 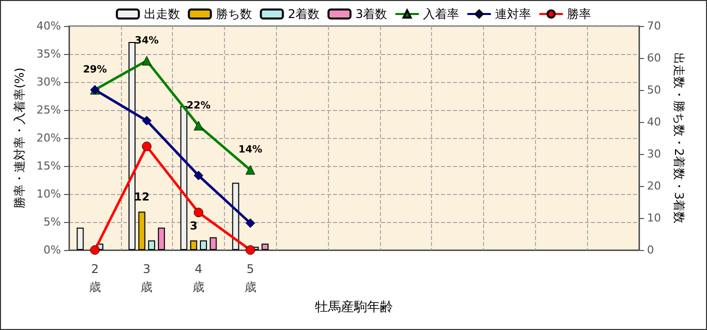 I want to click on y2-tick-label: 70, so click(x=654, y=26).